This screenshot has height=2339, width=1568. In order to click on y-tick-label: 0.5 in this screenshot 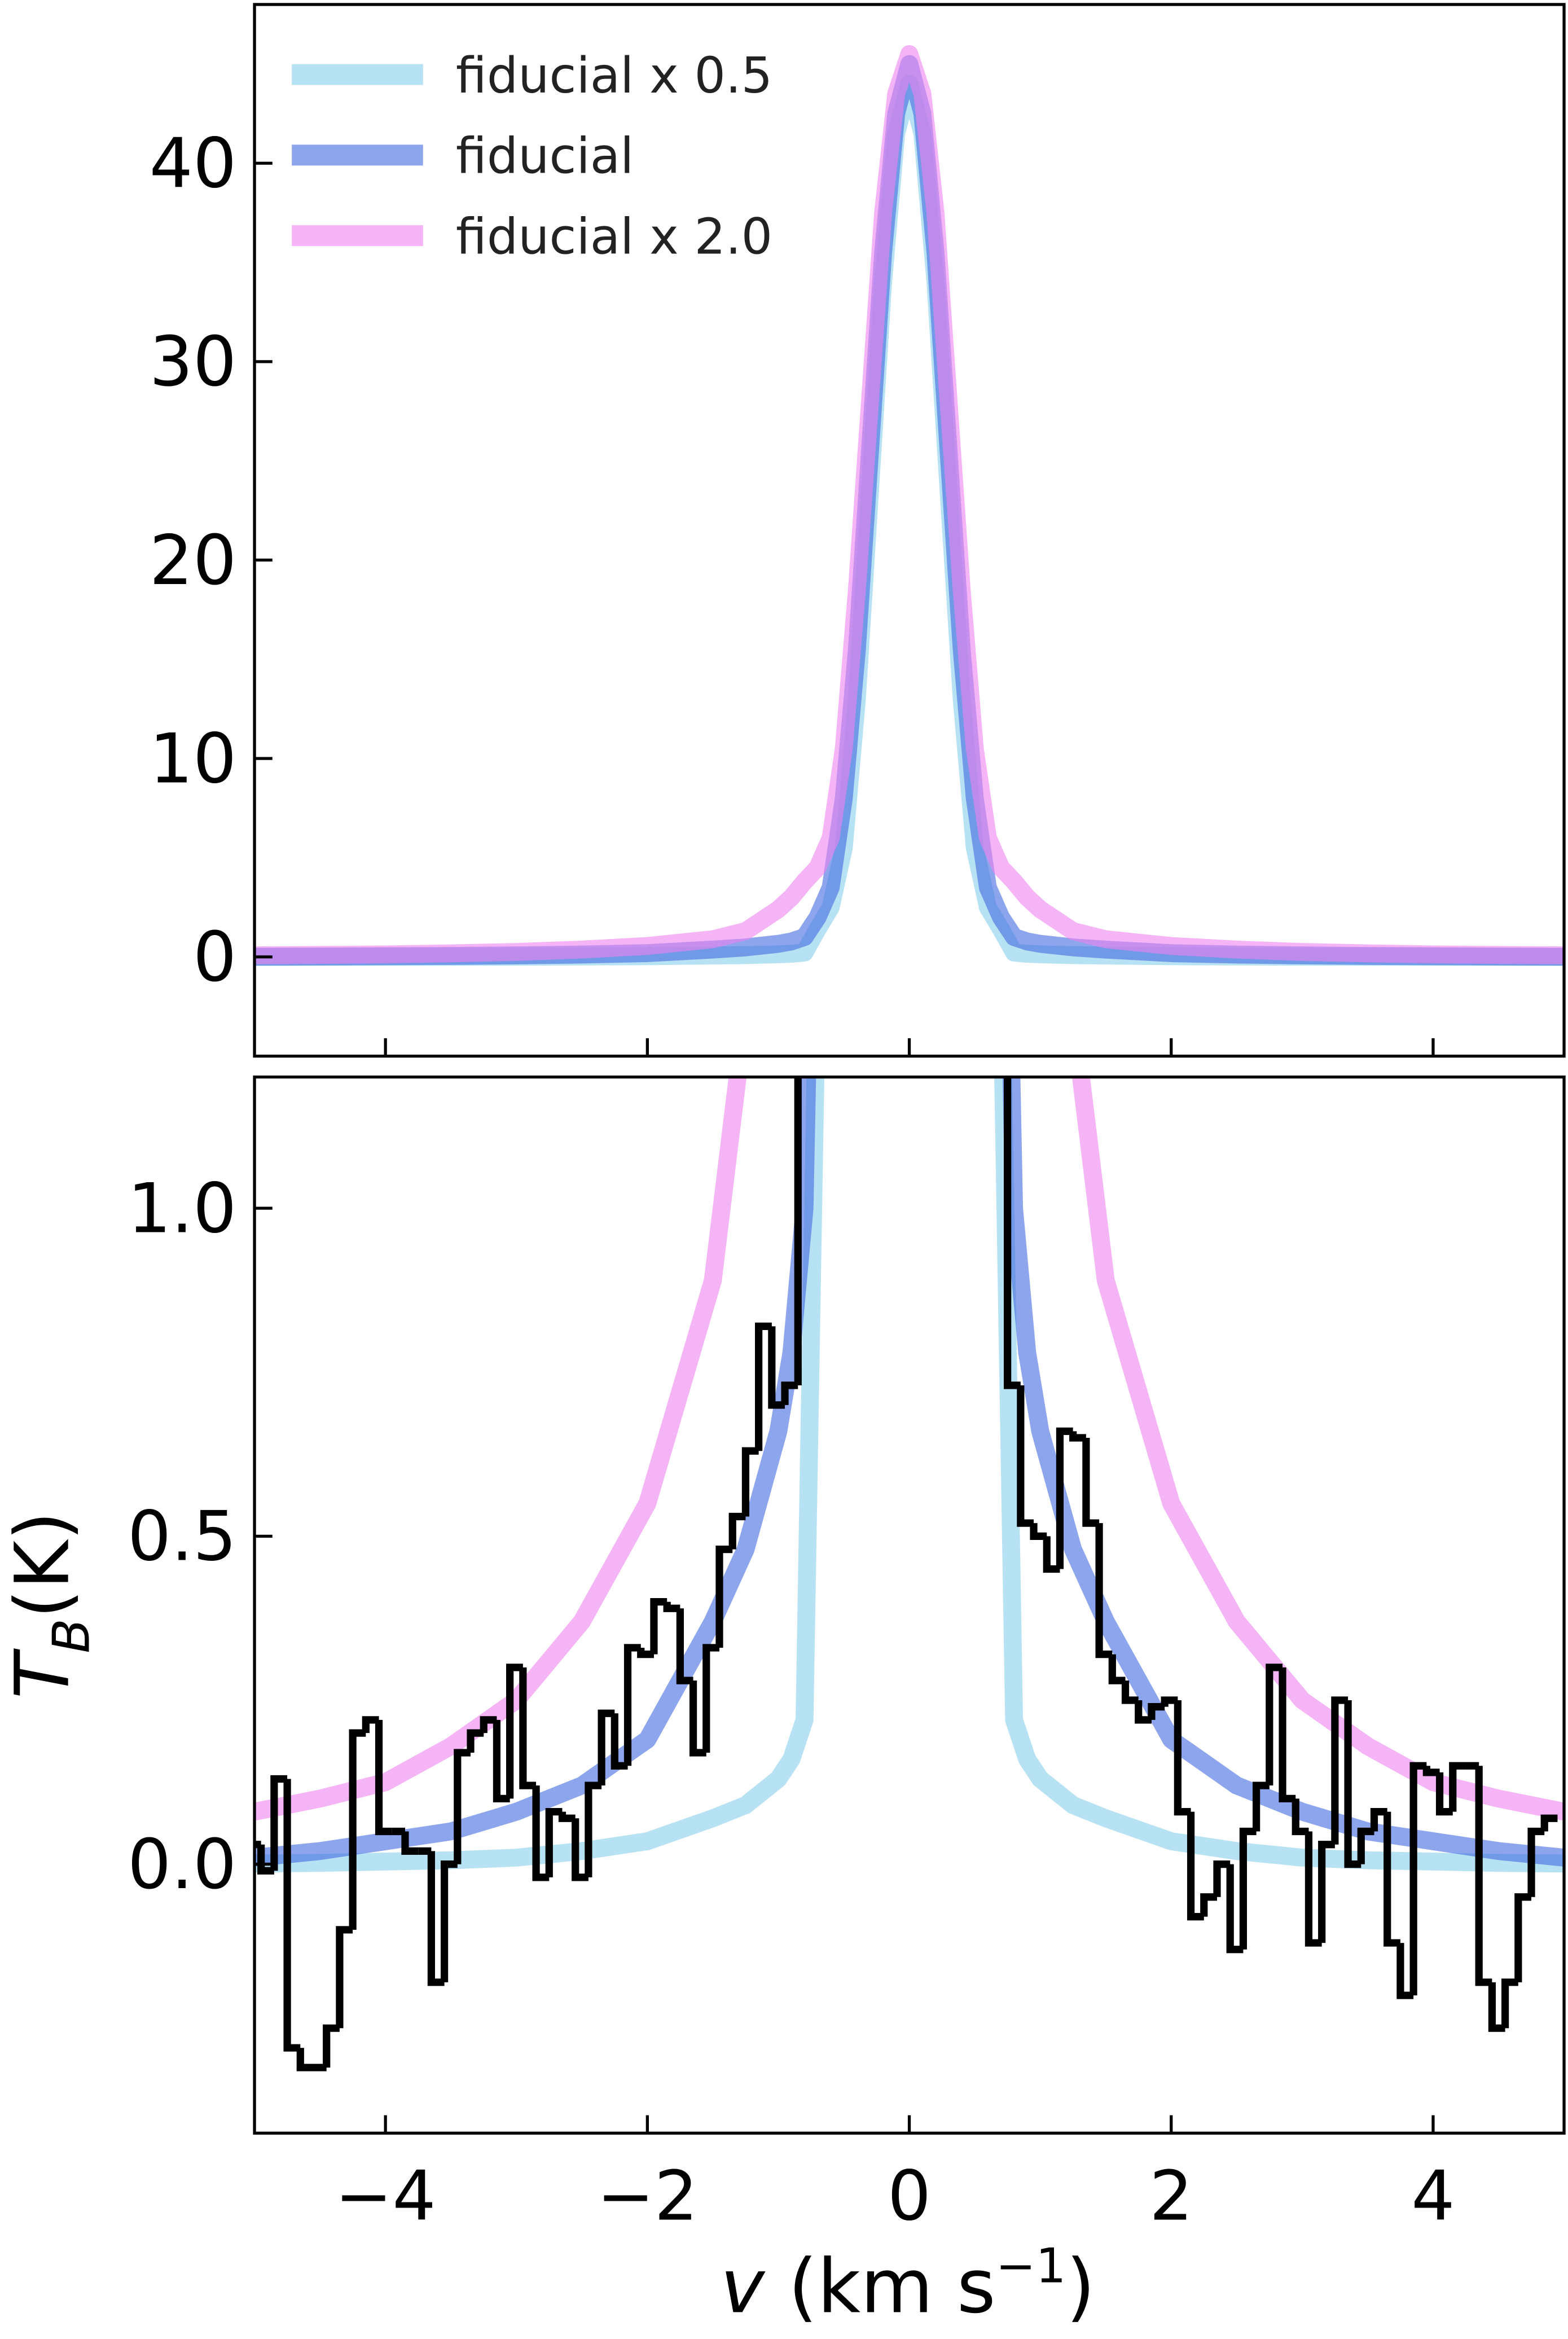, I will do `click(182, 1537)`.